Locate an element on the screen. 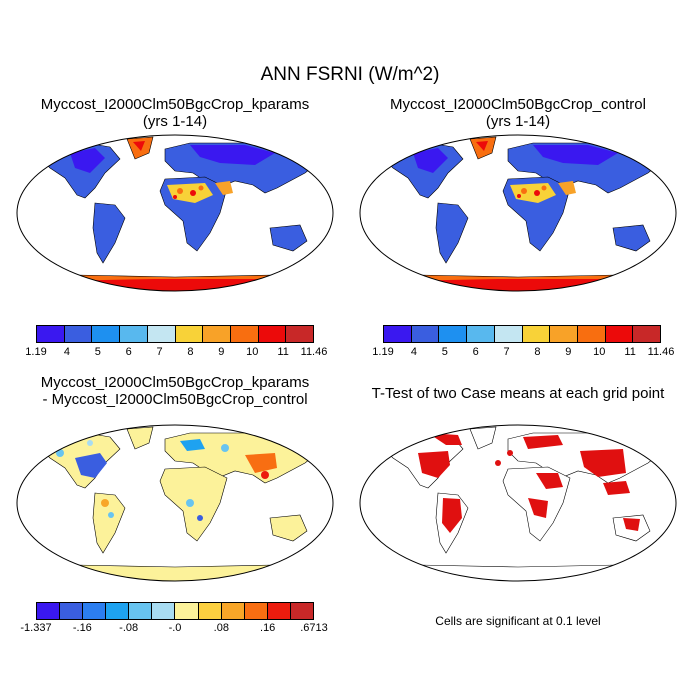  panel-title-line2: - Myccost_I2000Clm50BgcCrop_control is located at coordinates (175, 399).